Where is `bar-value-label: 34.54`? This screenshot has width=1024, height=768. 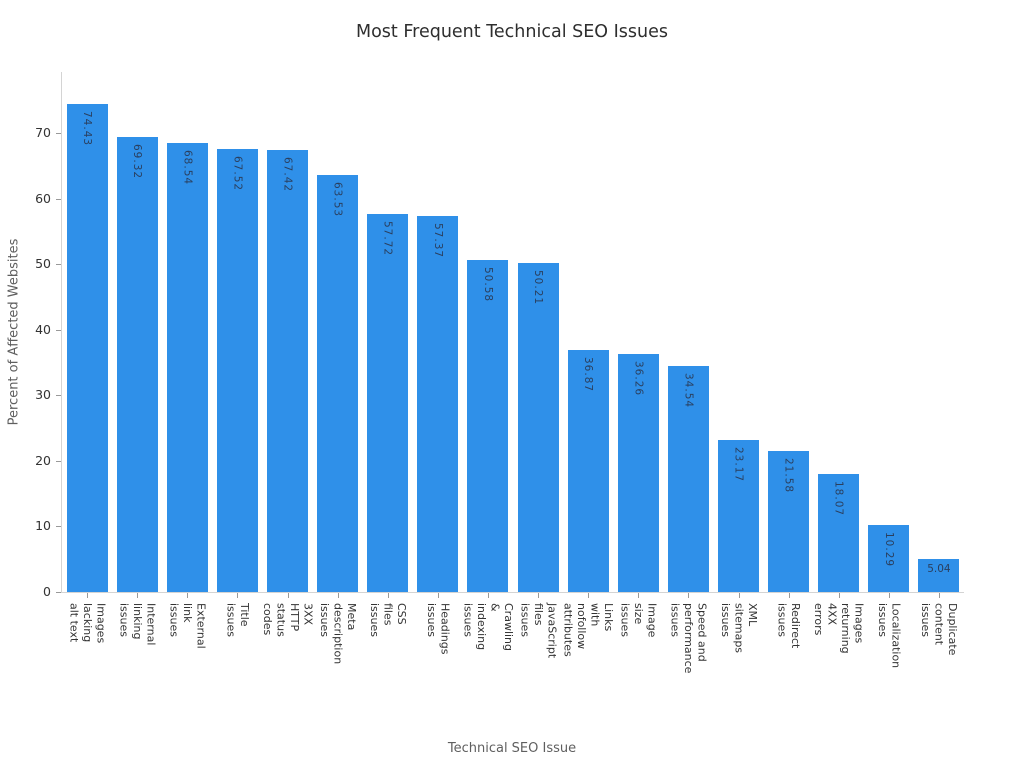 bar-value-label: 34.54 is located at coordinates (688, 390).